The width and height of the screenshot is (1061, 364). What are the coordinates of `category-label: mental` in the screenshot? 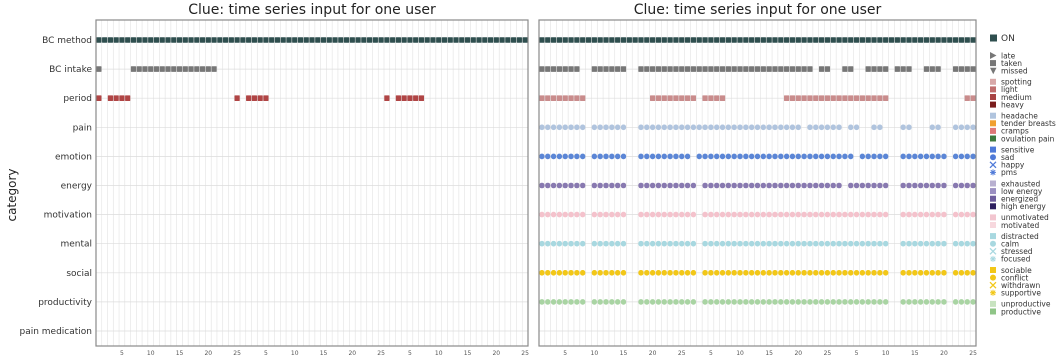 It's located at (76, 245).